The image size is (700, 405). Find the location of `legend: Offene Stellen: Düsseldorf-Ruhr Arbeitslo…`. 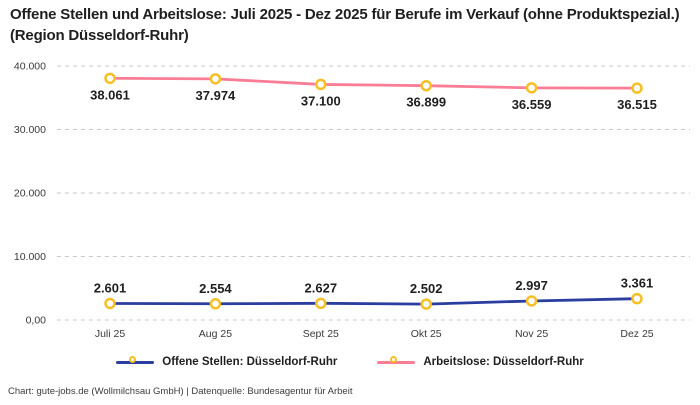

legend: Offene Stellen: Düsseldorf-Ruhr Arbeitslo… is located at coordinates (350, 362).